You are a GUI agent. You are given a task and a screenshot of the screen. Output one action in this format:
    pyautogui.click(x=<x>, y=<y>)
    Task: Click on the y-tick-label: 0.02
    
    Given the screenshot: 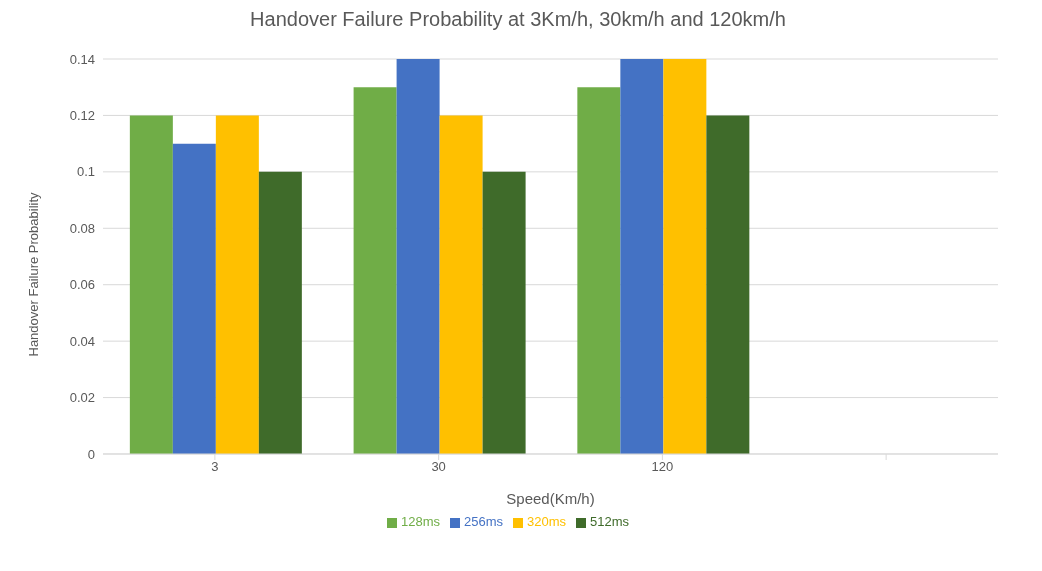 What is the action you would take?
    pyautogui.click(x=82, y=398)
    